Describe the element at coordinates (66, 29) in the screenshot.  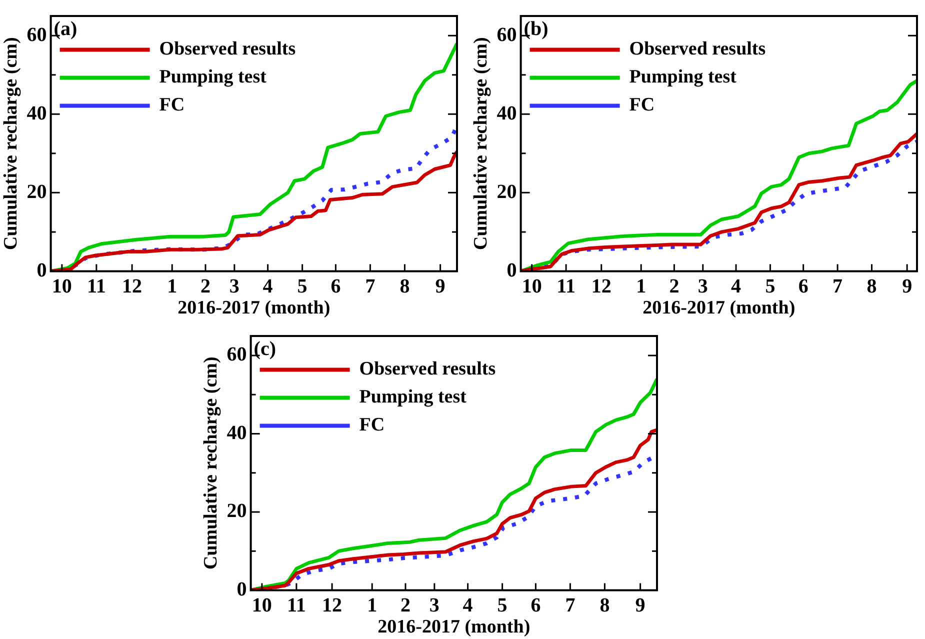
I see `annotation: (a)` at that location.